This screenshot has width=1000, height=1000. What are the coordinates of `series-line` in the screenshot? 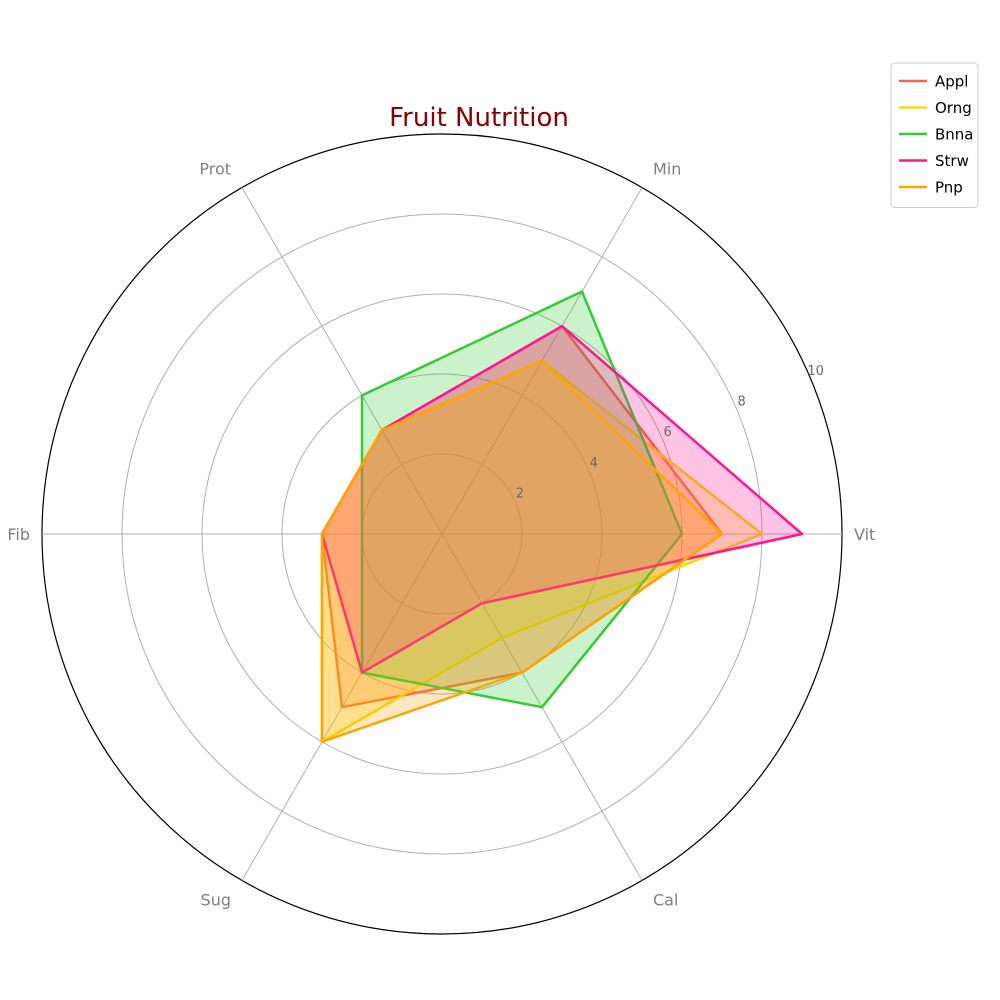 It's located at (522, 499).